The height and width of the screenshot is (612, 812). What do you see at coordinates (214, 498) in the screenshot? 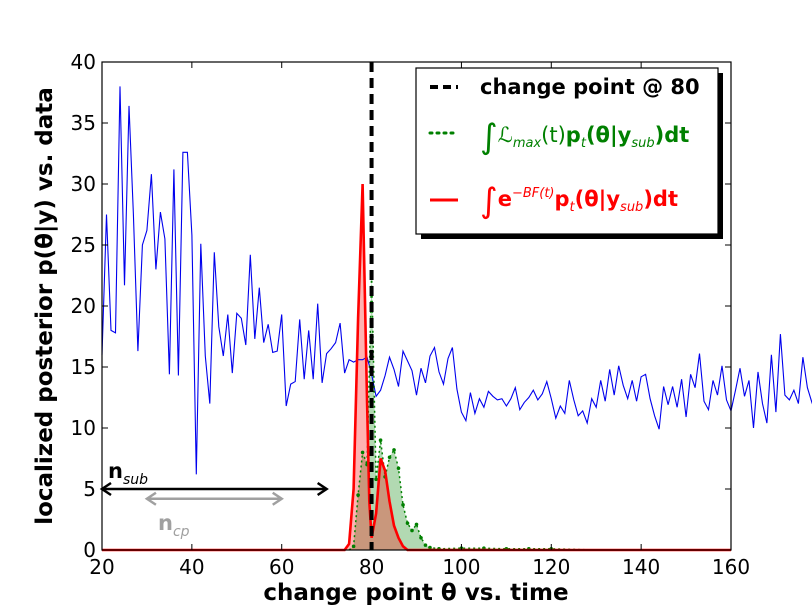
I see `n-cp-arrow` at bounding box center [214, 498].